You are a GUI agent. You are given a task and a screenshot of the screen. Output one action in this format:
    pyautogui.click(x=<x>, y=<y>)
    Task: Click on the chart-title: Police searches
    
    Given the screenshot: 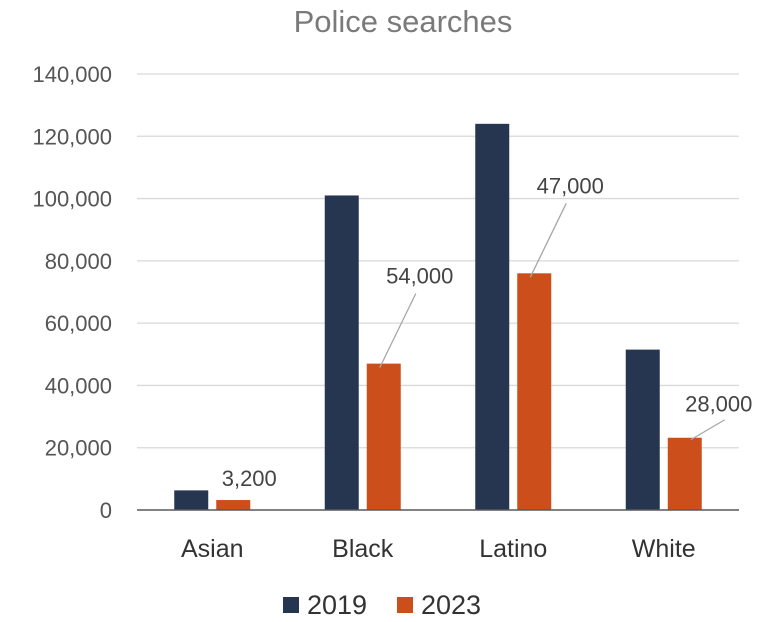 What is the action you would take?
    pyautogui.click(x=403, y=21)
    